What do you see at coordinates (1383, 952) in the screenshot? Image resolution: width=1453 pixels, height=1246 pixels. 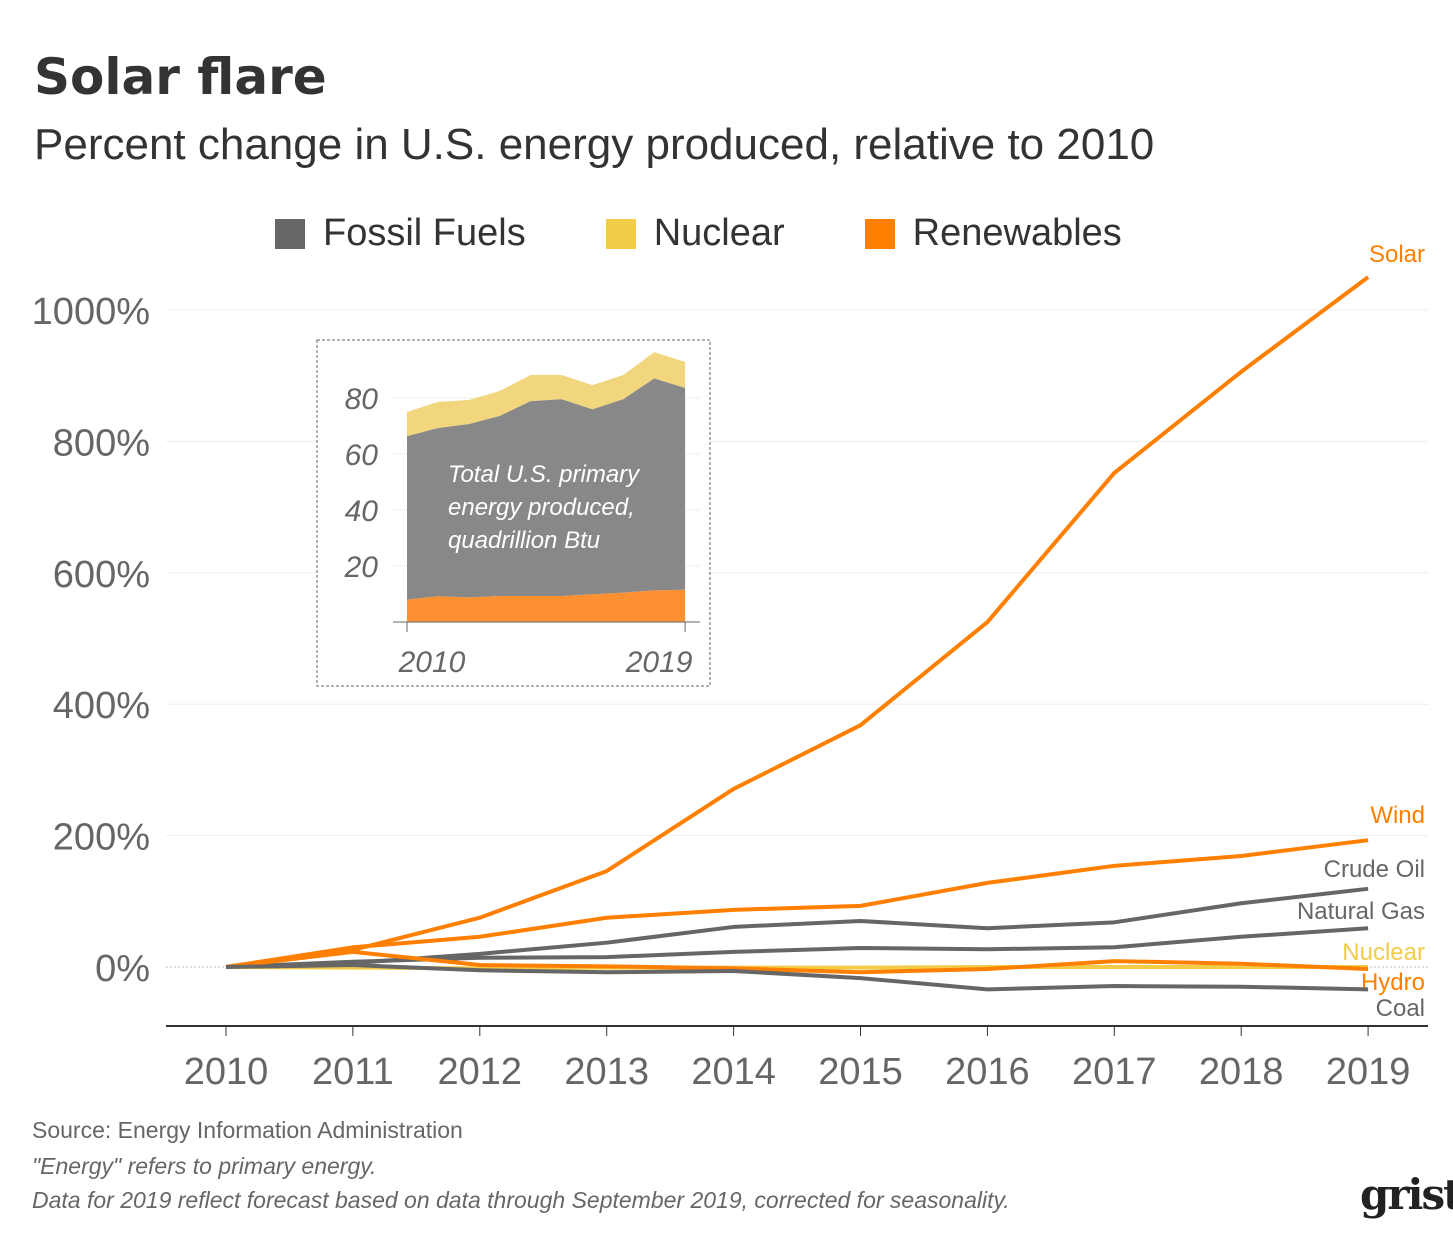 I see `series-label: Nuclear` at bounding box center [1383, 952].